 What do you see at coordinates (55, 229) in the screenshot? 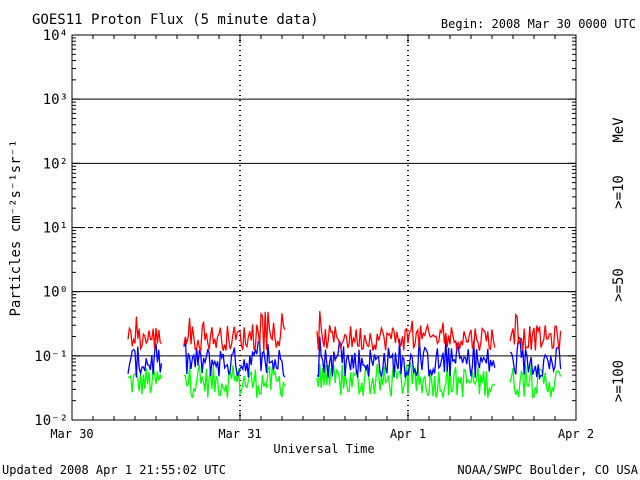
I see `y-tick-label: 10¹` at bounding box center [55, 229].